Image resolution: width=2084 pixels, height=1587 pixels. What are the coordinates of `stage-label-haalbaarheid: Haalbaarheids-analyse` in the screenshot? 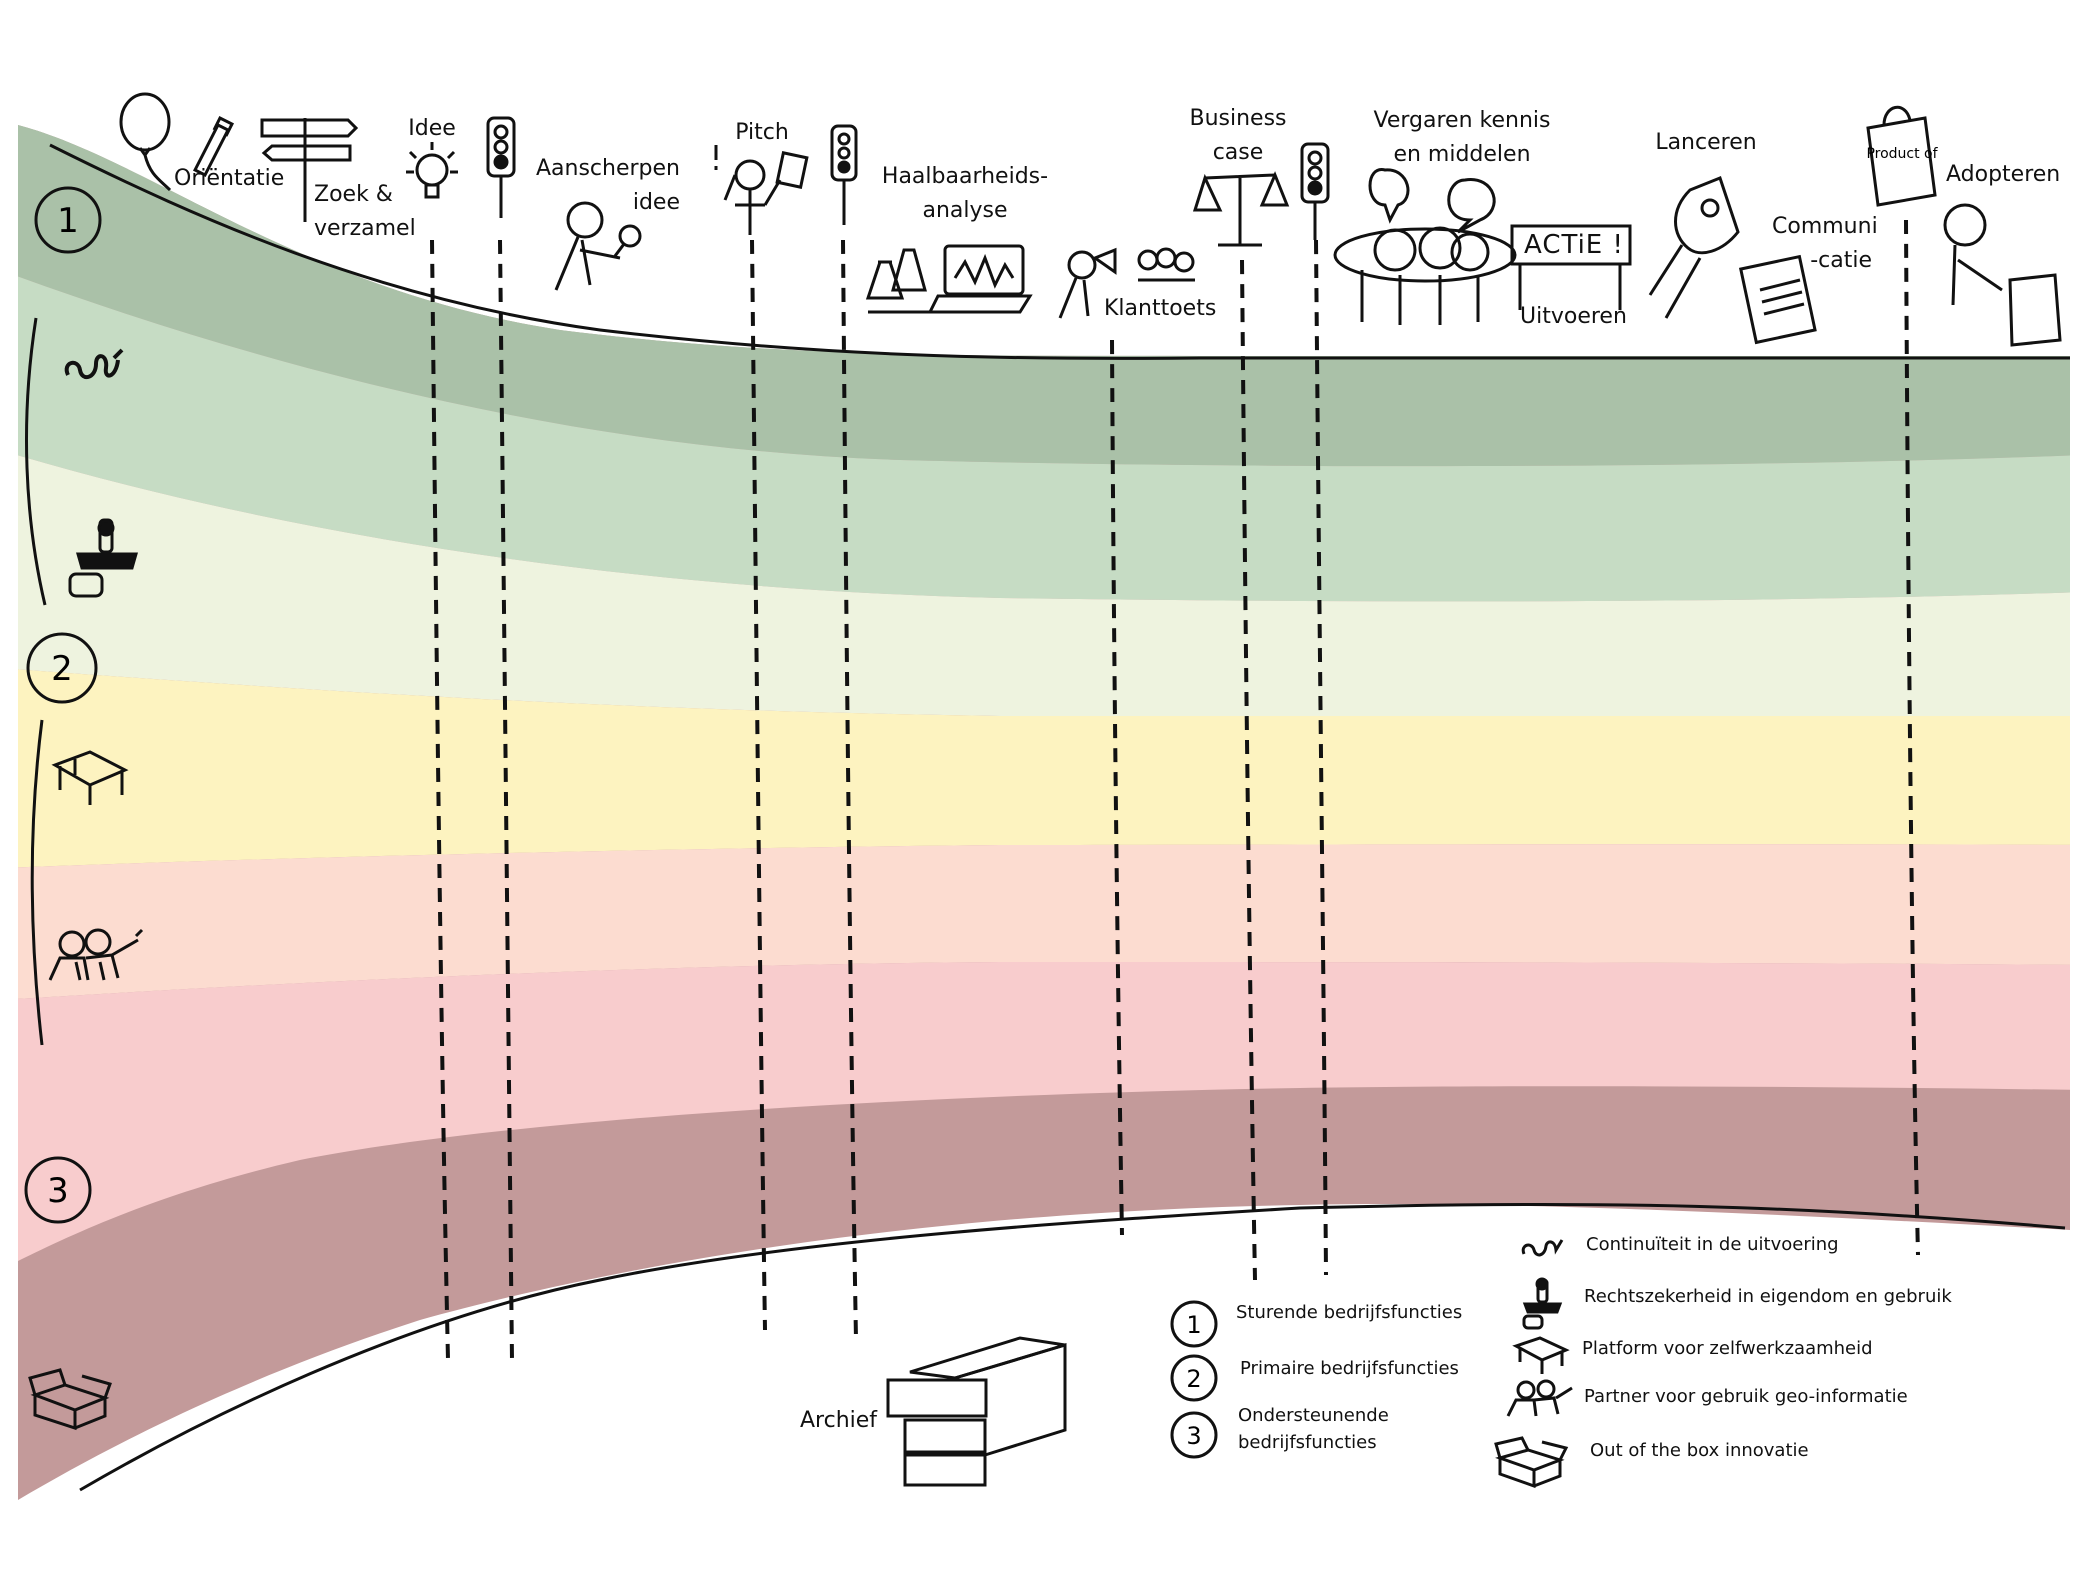 It's located at (965, 193).